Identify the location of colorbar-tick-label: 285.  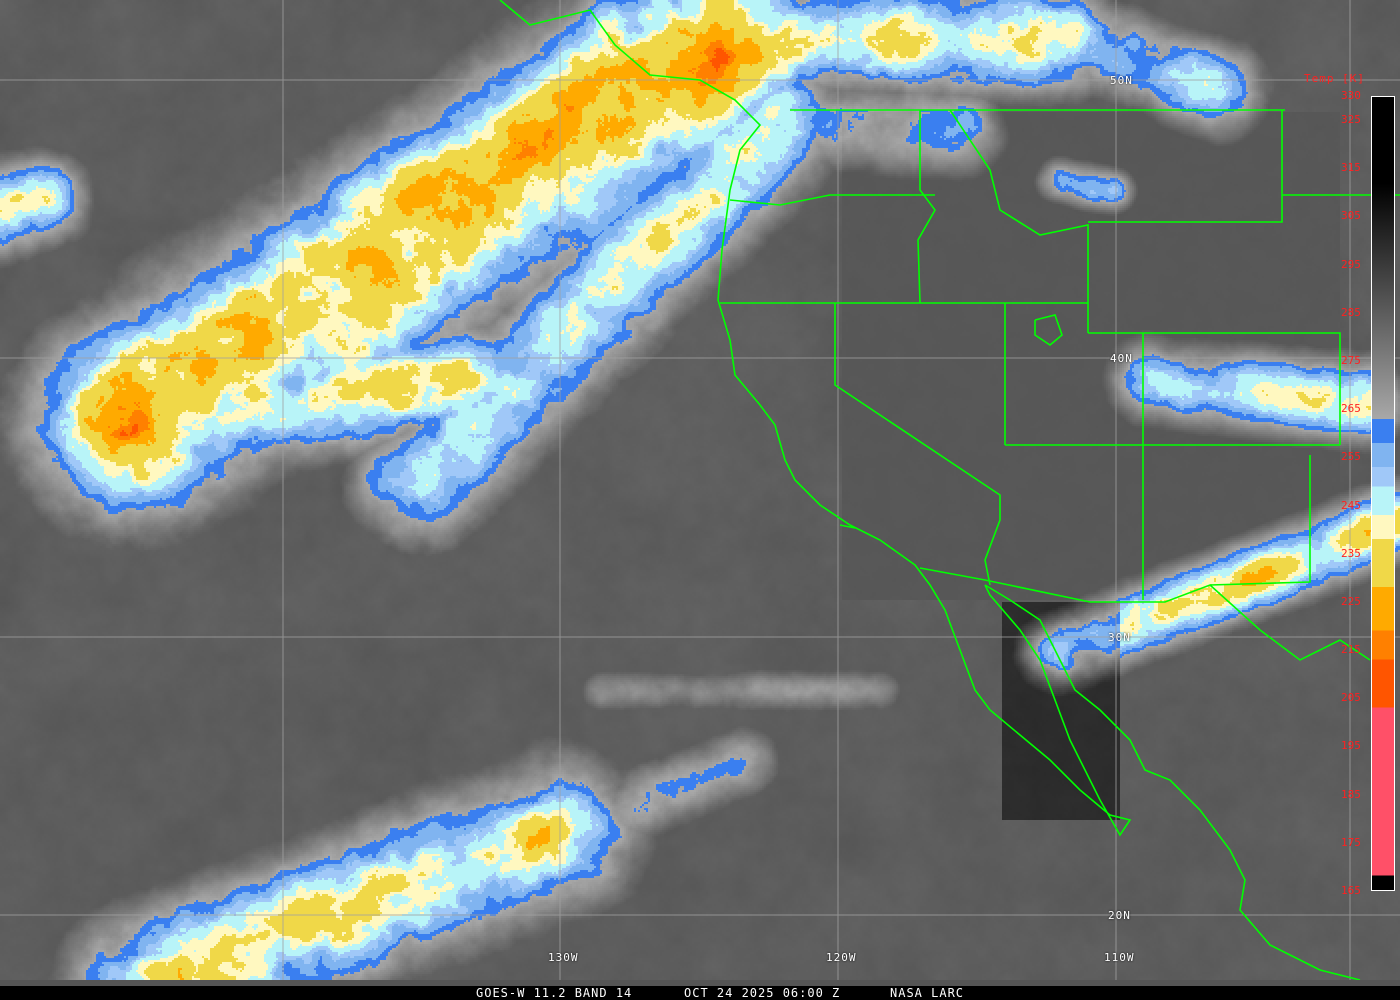
(1351, 312).